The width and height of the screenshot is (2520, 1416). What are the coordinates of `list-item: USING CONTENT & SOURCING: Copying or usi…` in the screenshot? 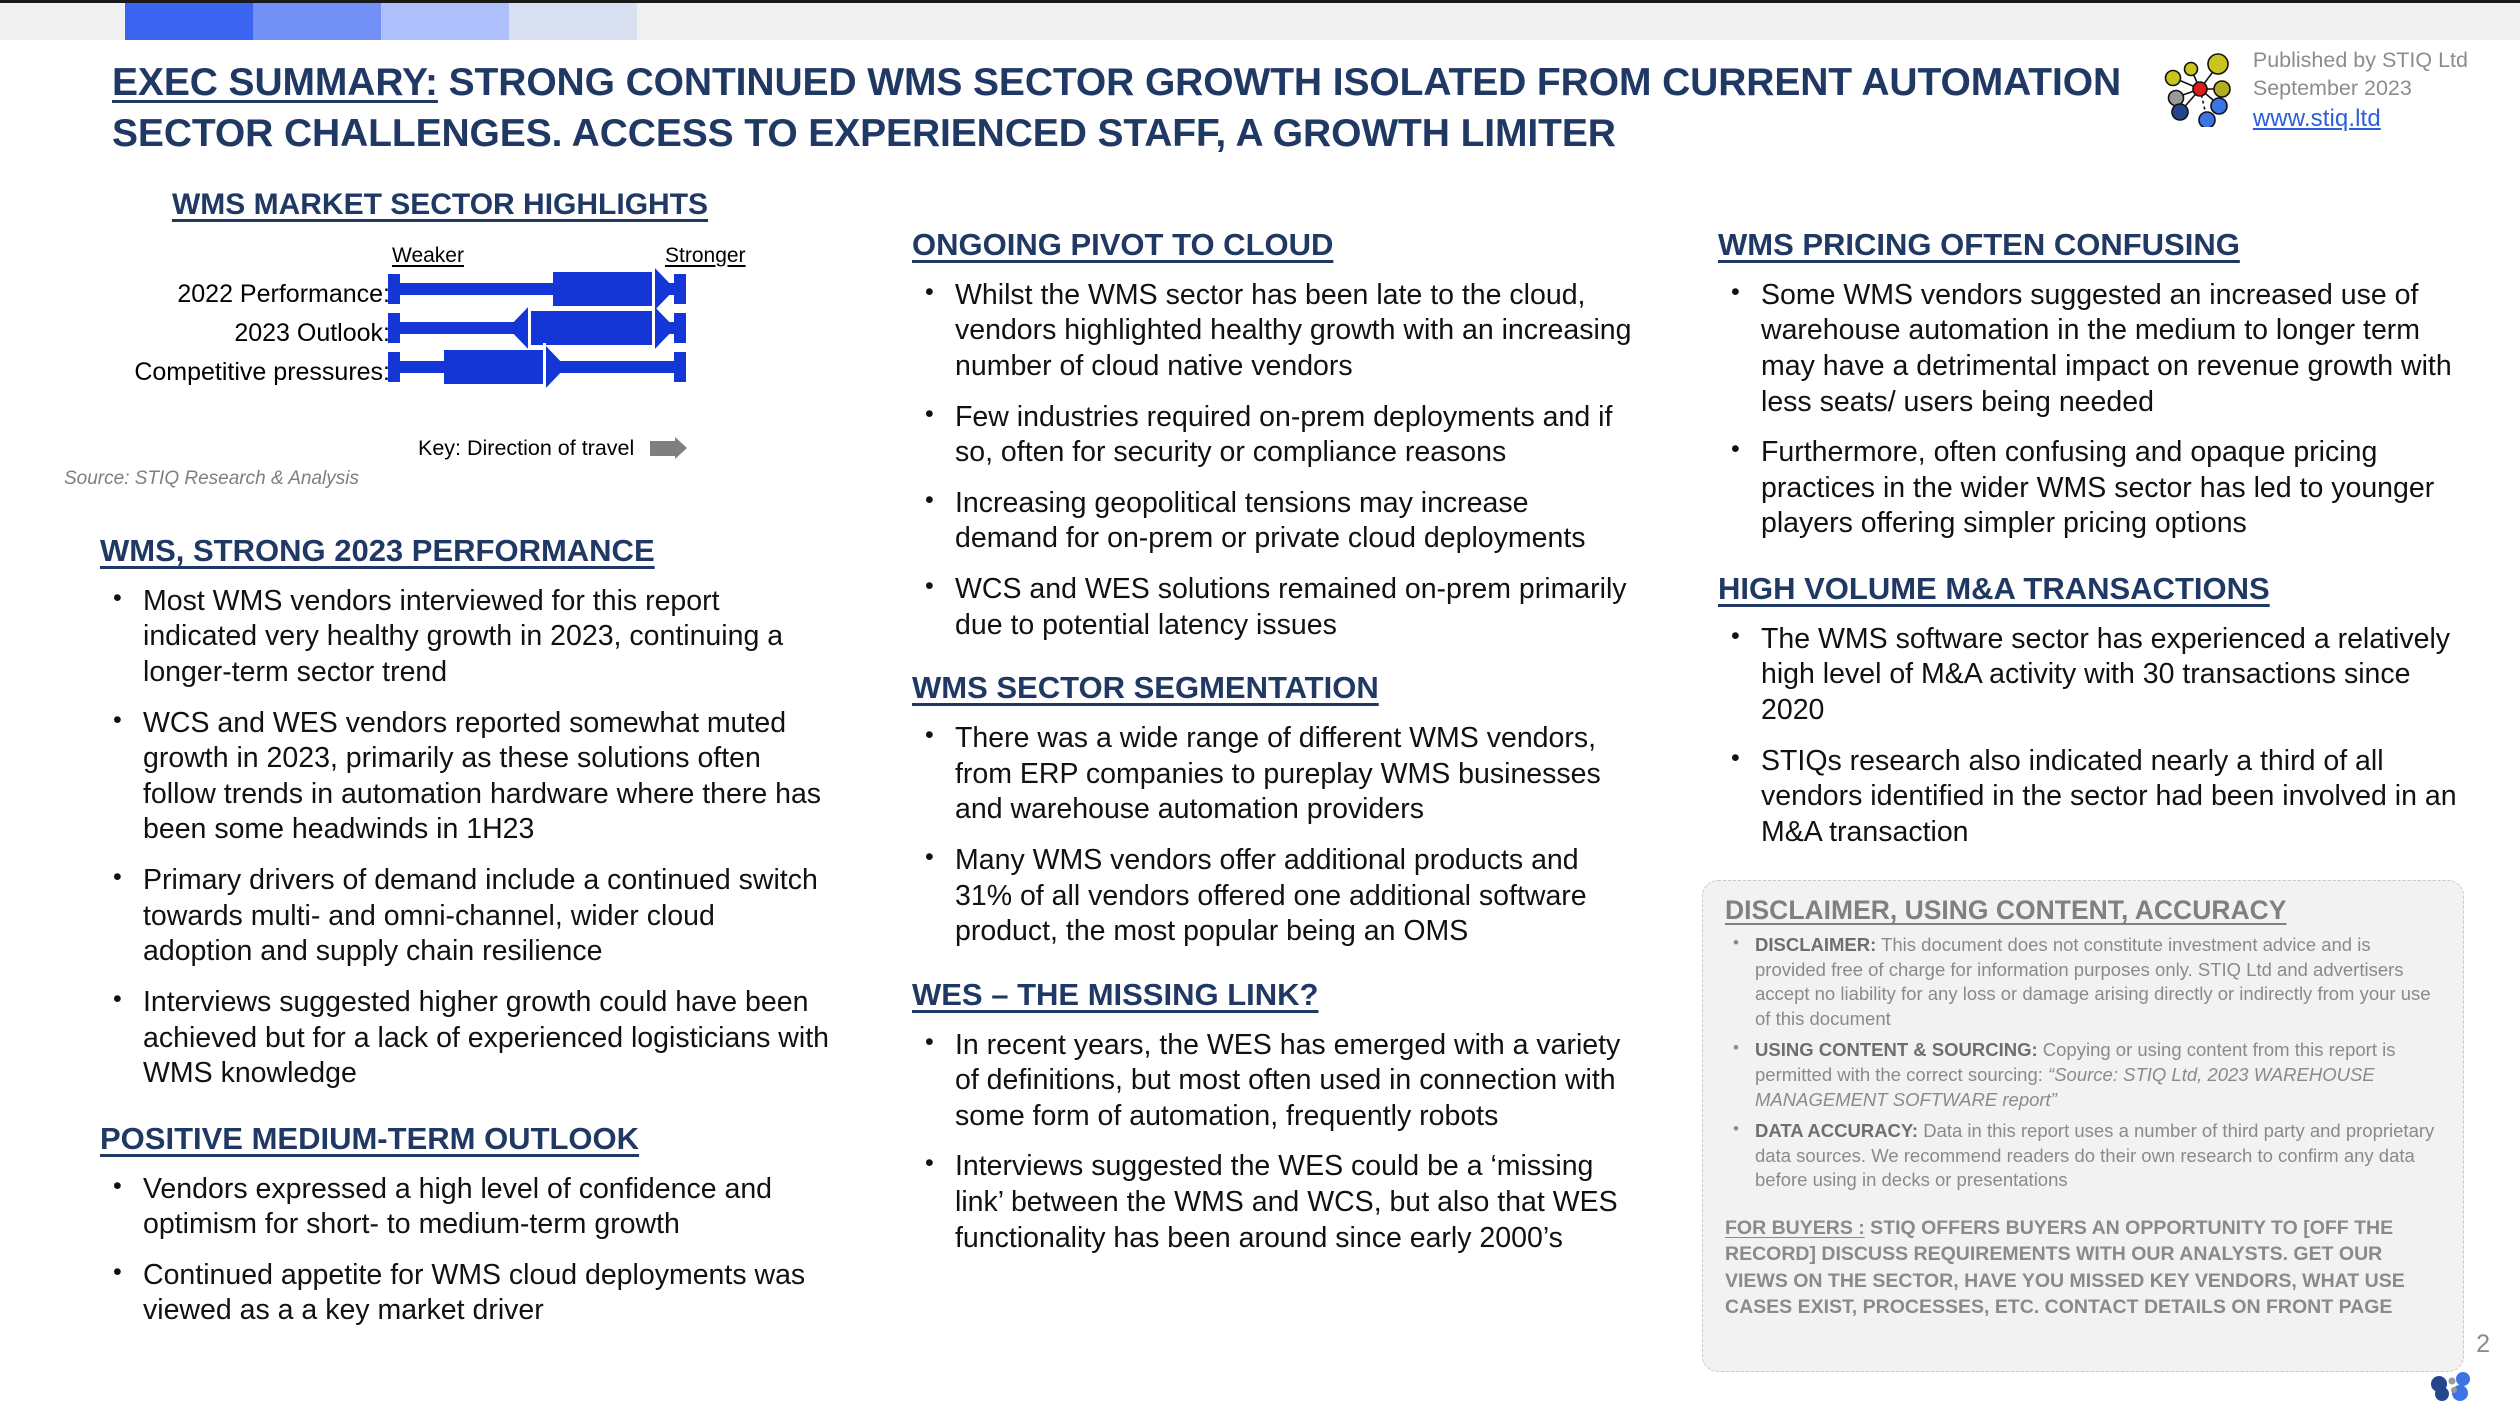 It's located at (2084, 1074).